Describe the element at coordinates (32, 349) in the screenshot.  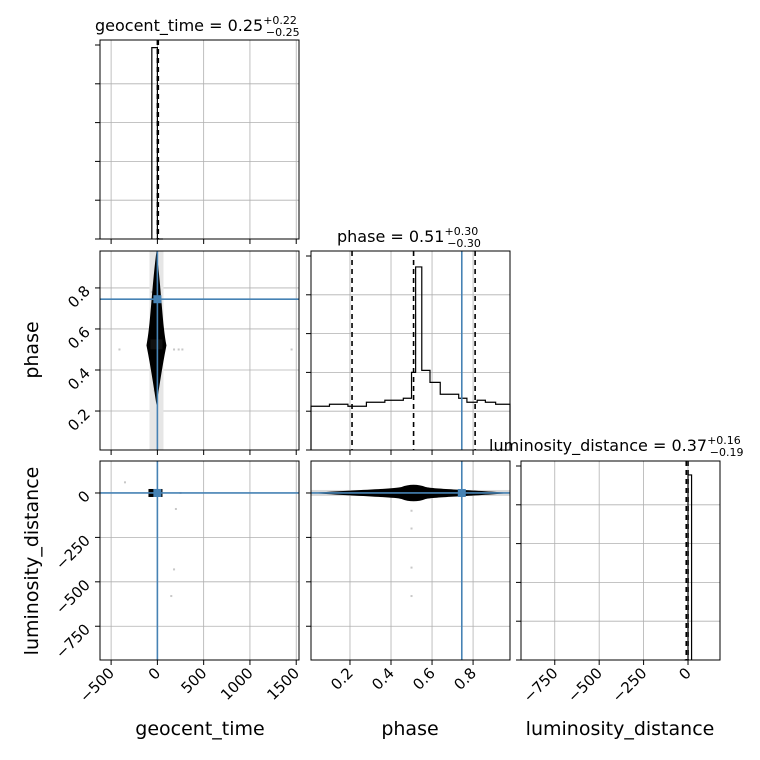
I see `ylabel-phase: phase` at that location.